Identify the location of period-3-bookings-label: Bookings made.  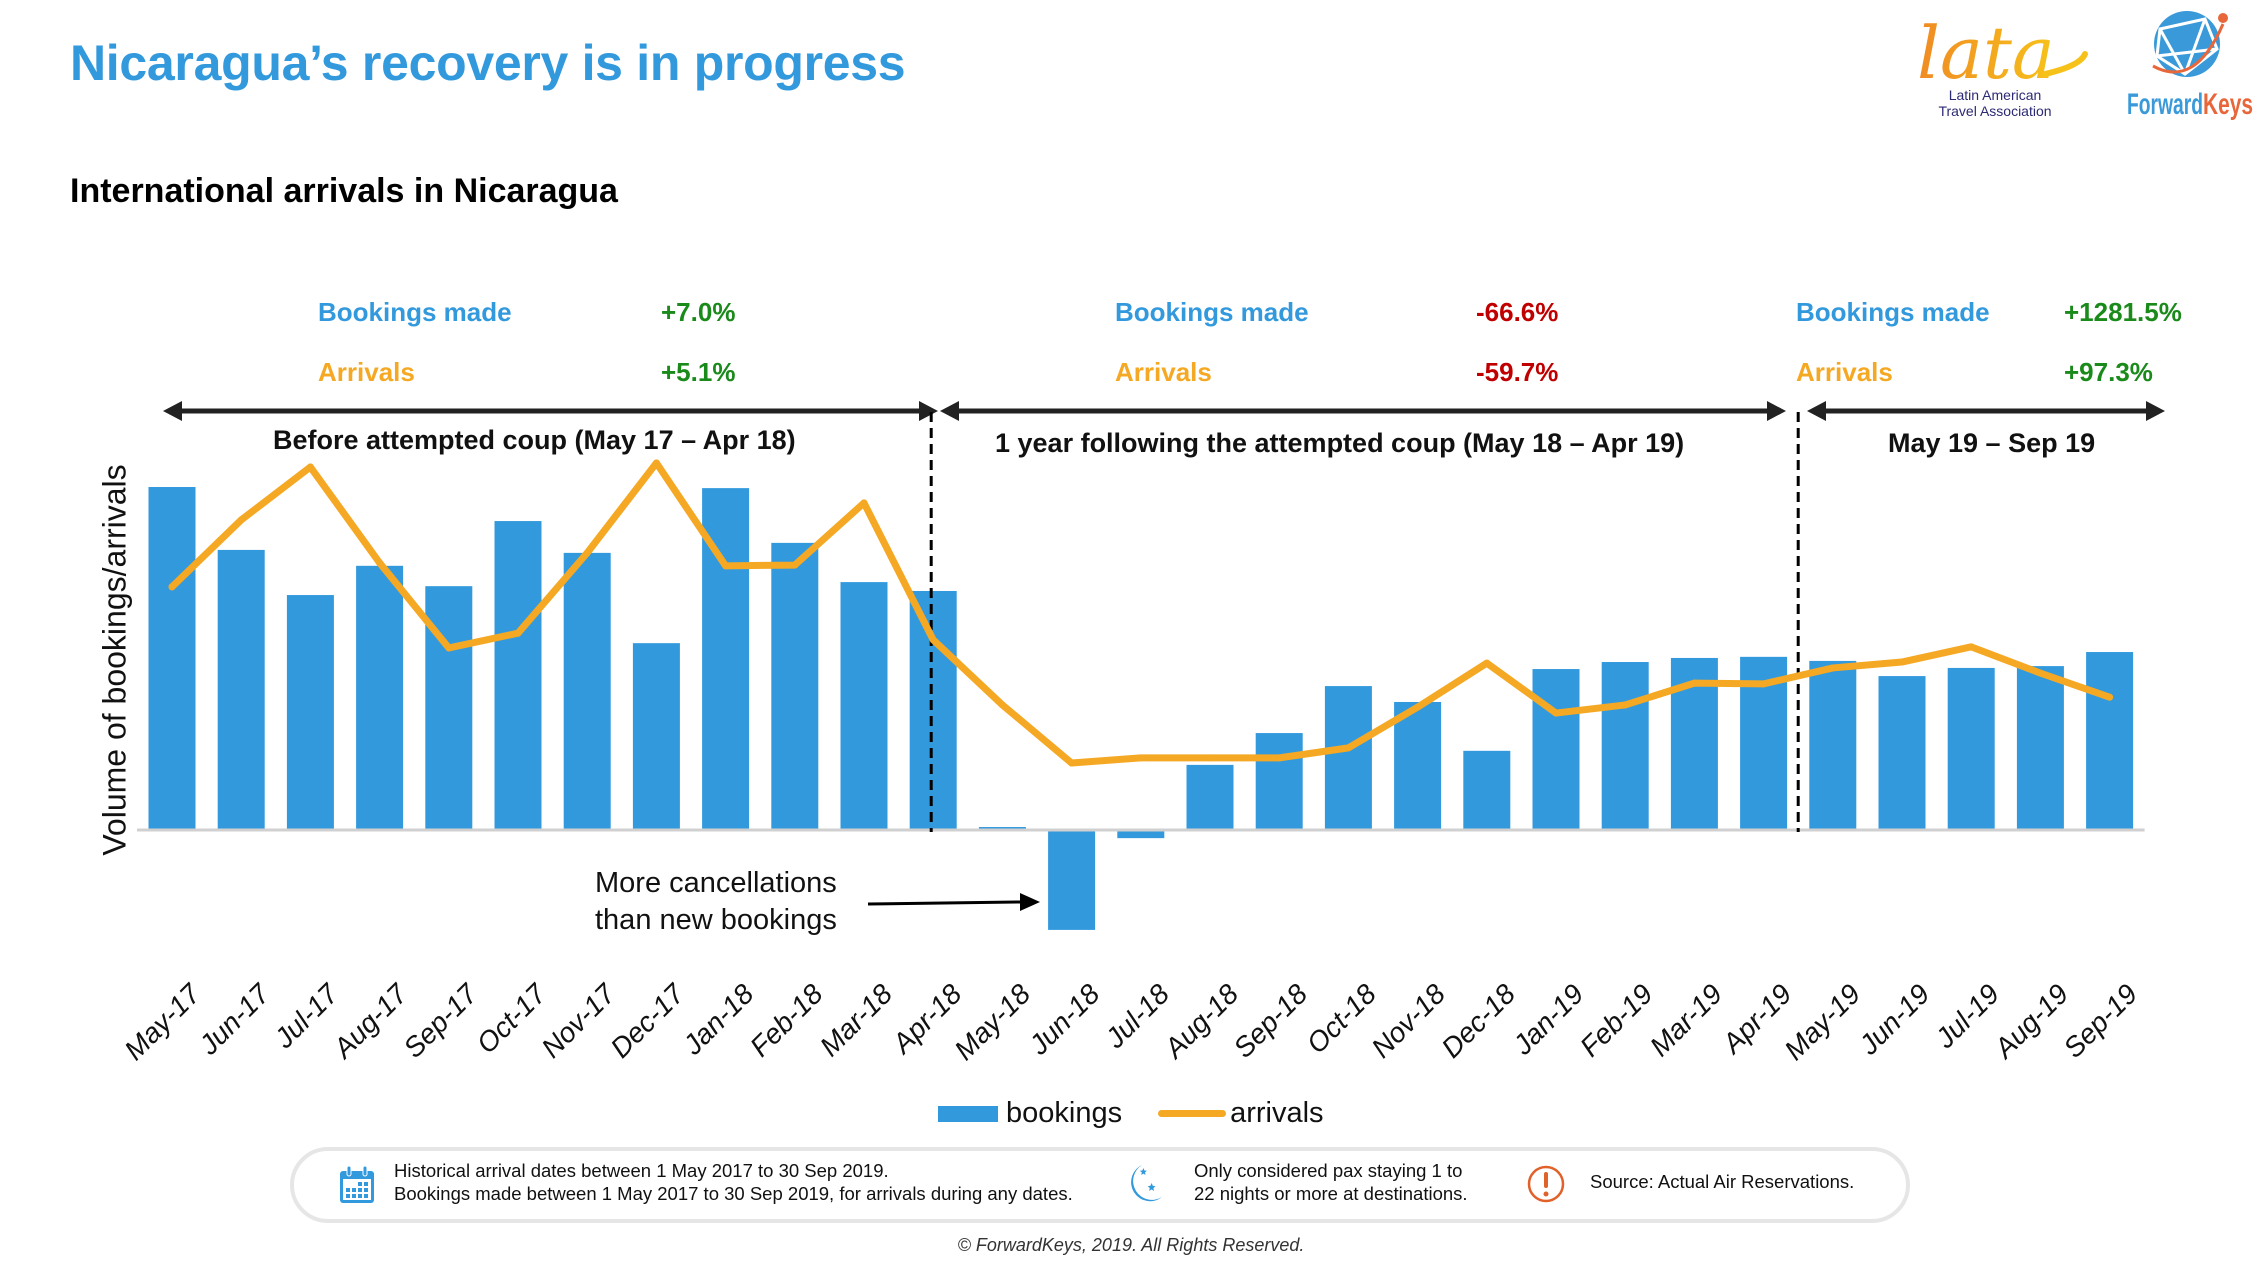
(1893, 312).